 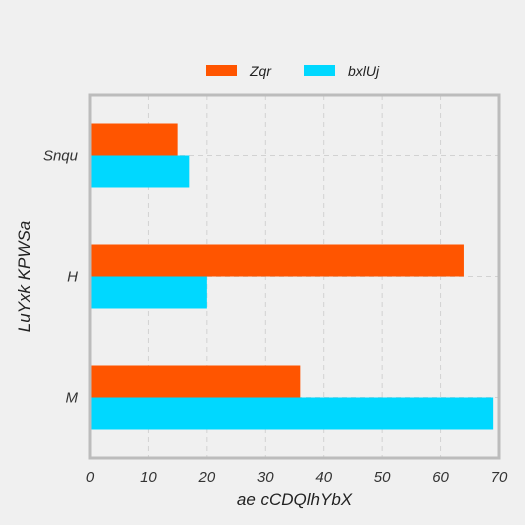 What do you see at coordinates (323, 477) in the screenshot?
I see `x-tick-label-4: 40` at bounding box center [323, 477].